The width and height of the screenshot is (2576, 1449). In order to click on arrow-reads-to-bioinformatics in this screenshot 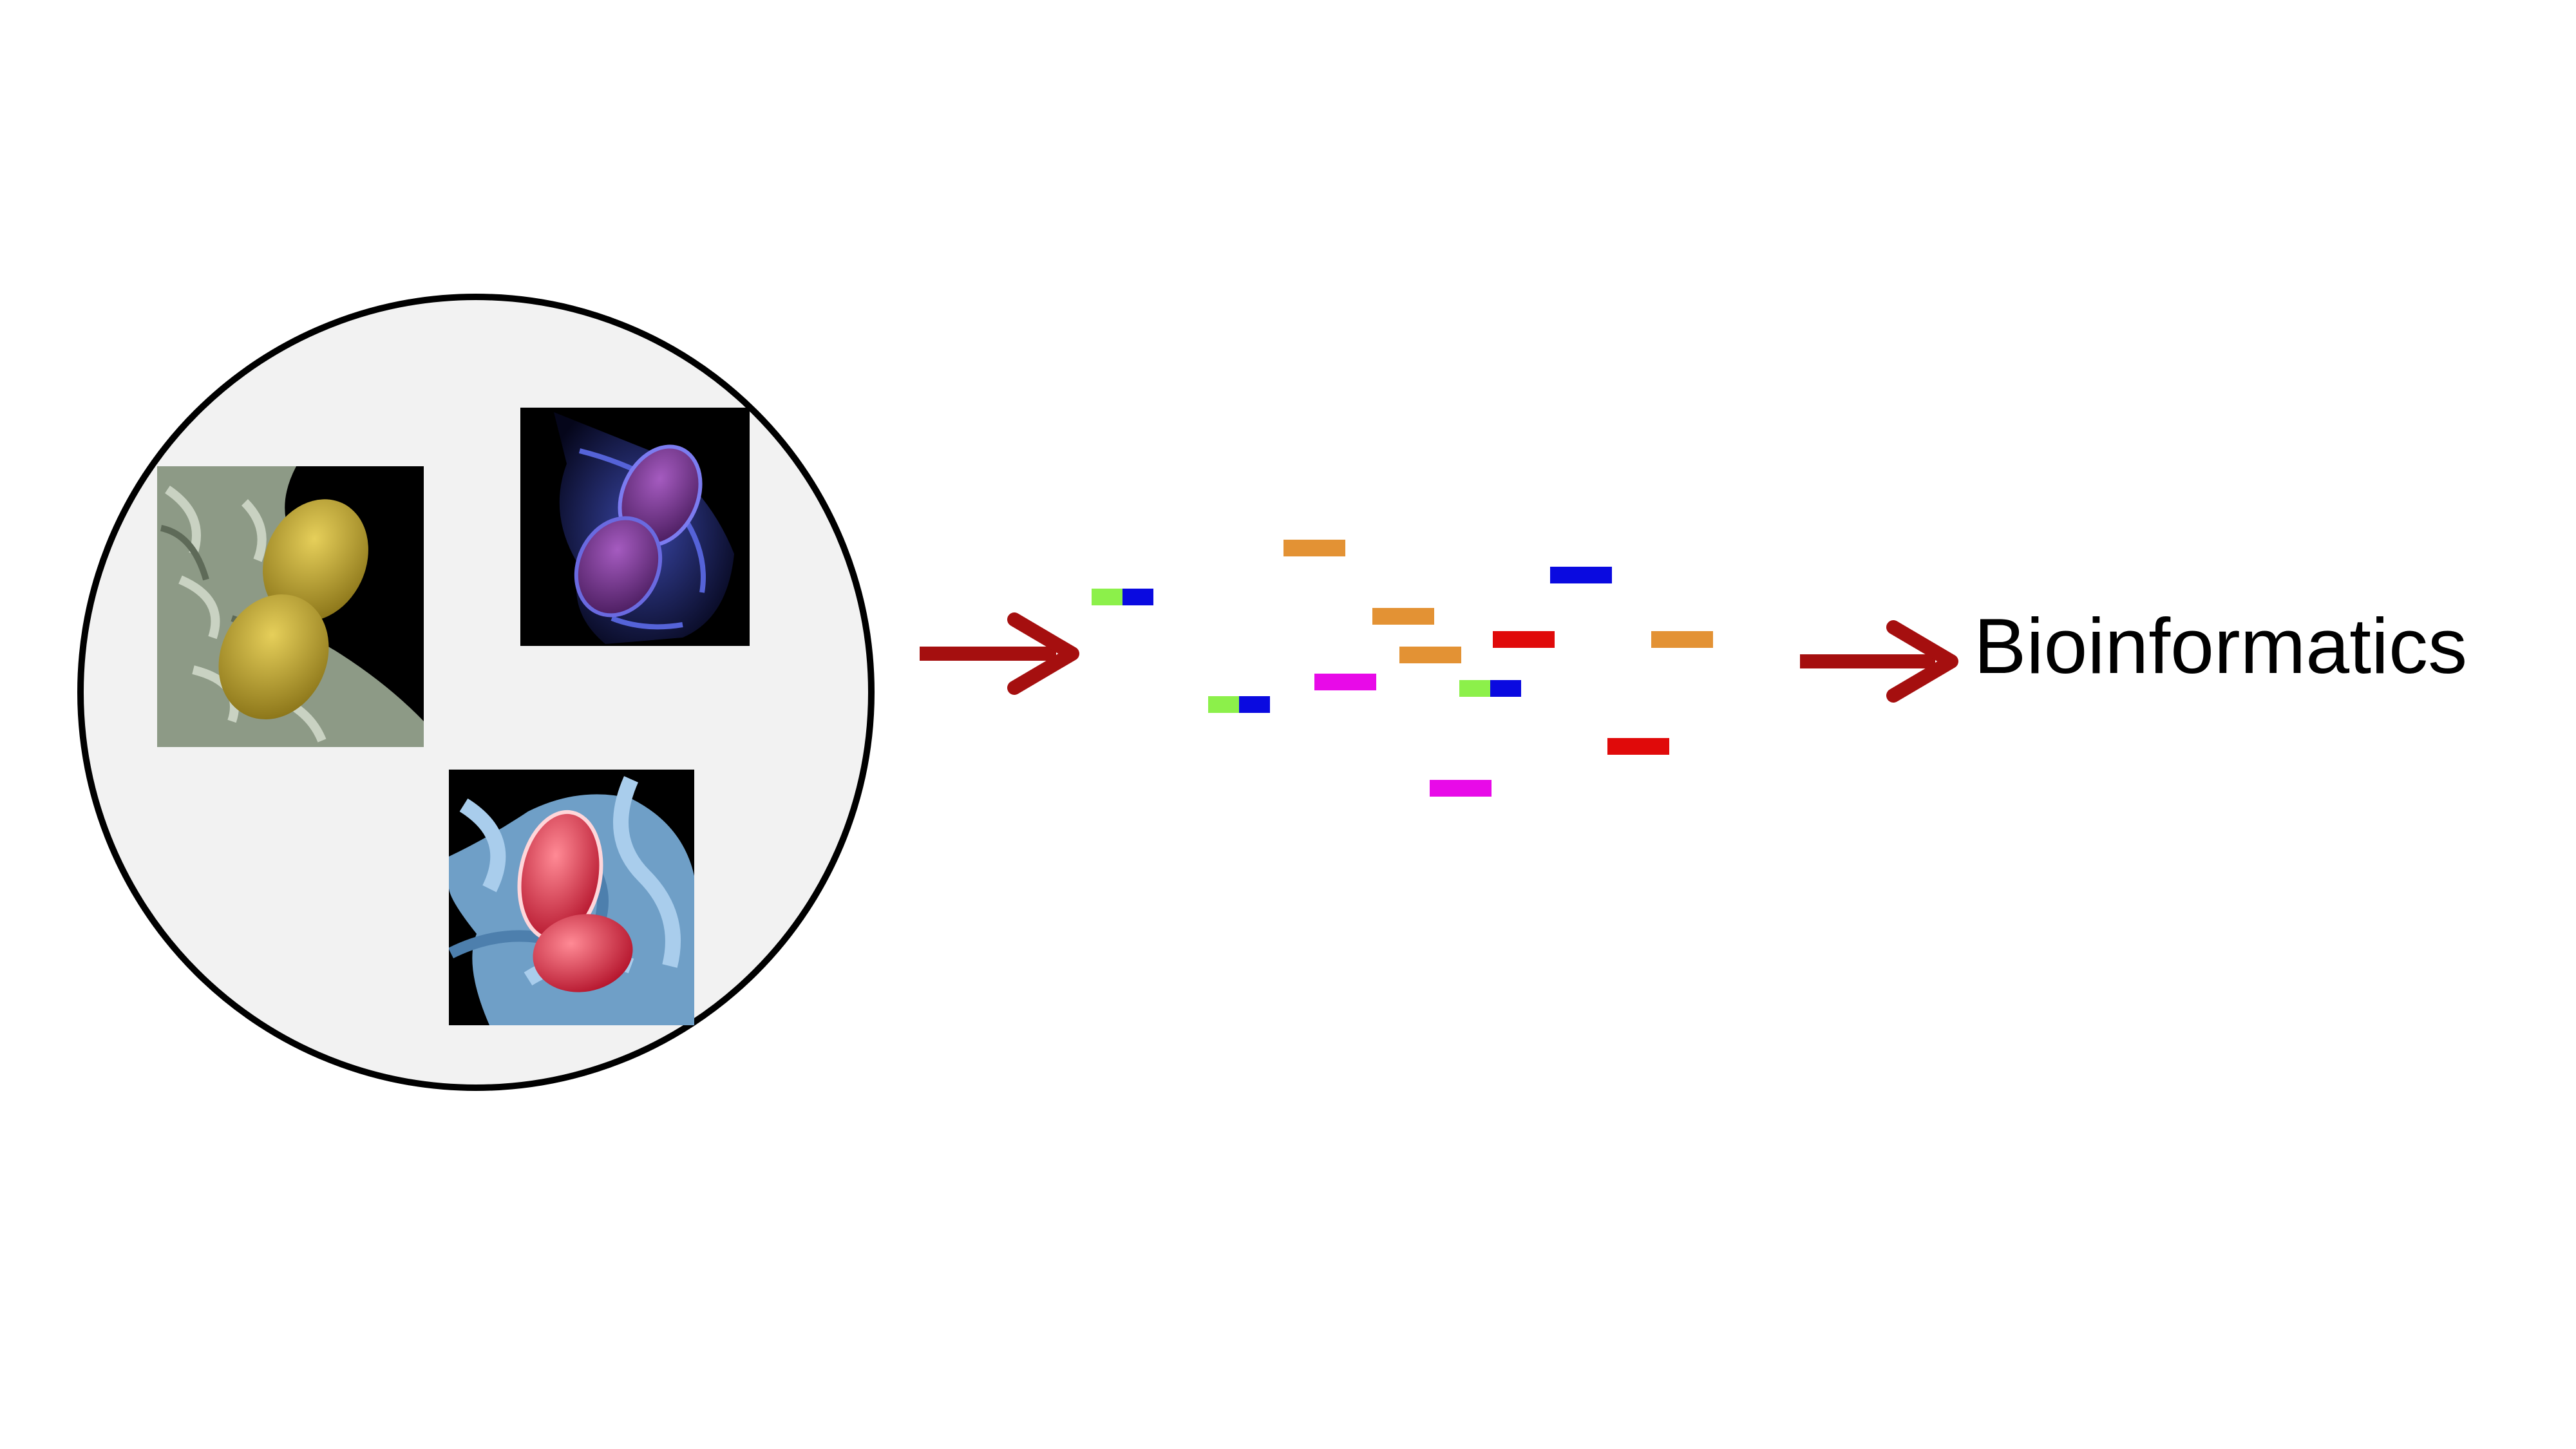, I will do `click(1879, 661)`.